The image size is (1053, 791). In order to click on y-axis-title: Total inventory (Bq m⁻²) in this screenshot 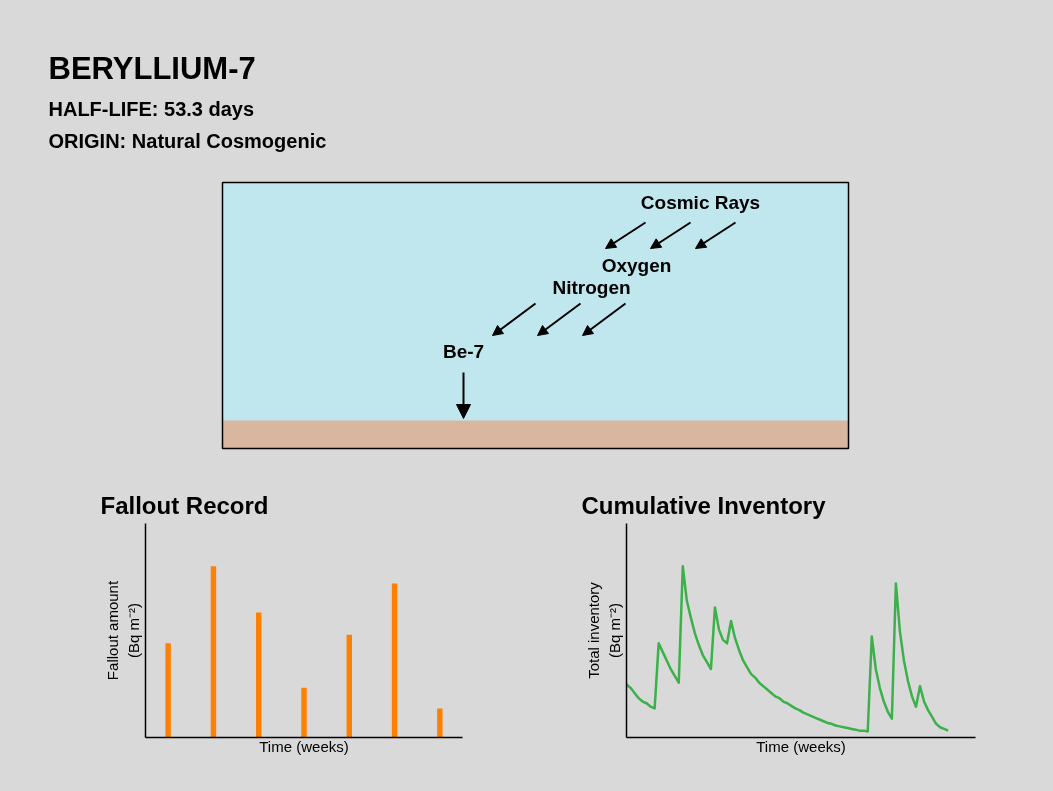, I will do `click(604, 630)`.